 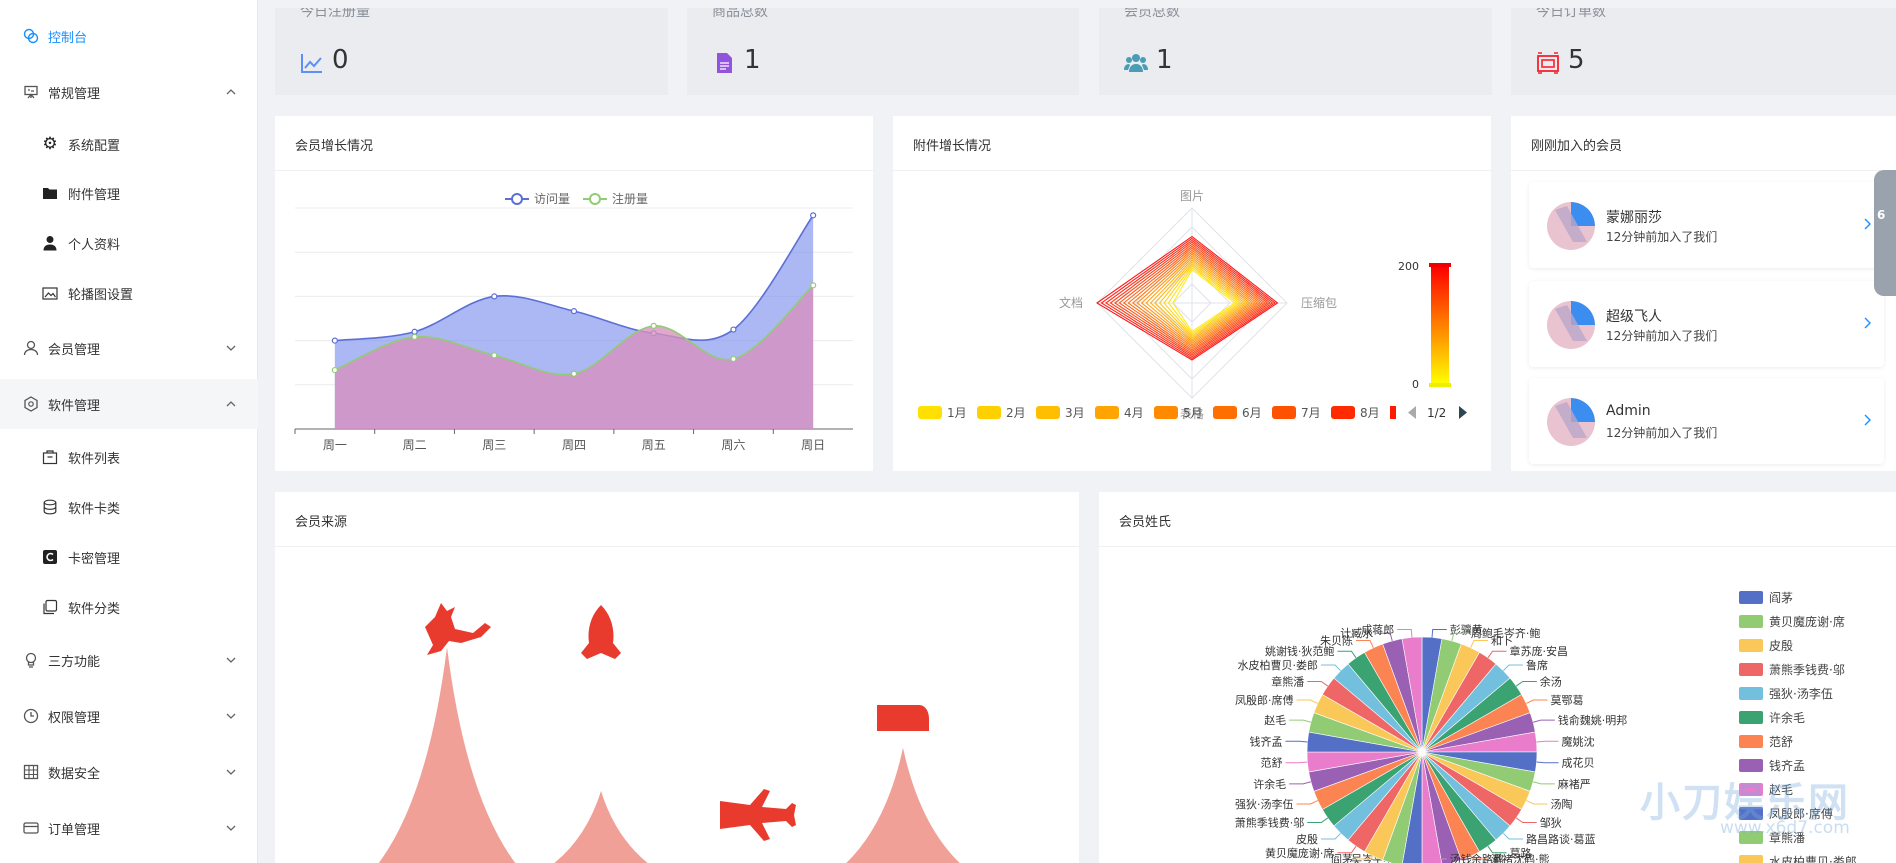 I want to click on pie-label: 魔姚沈, so click(x=1578, y=741).